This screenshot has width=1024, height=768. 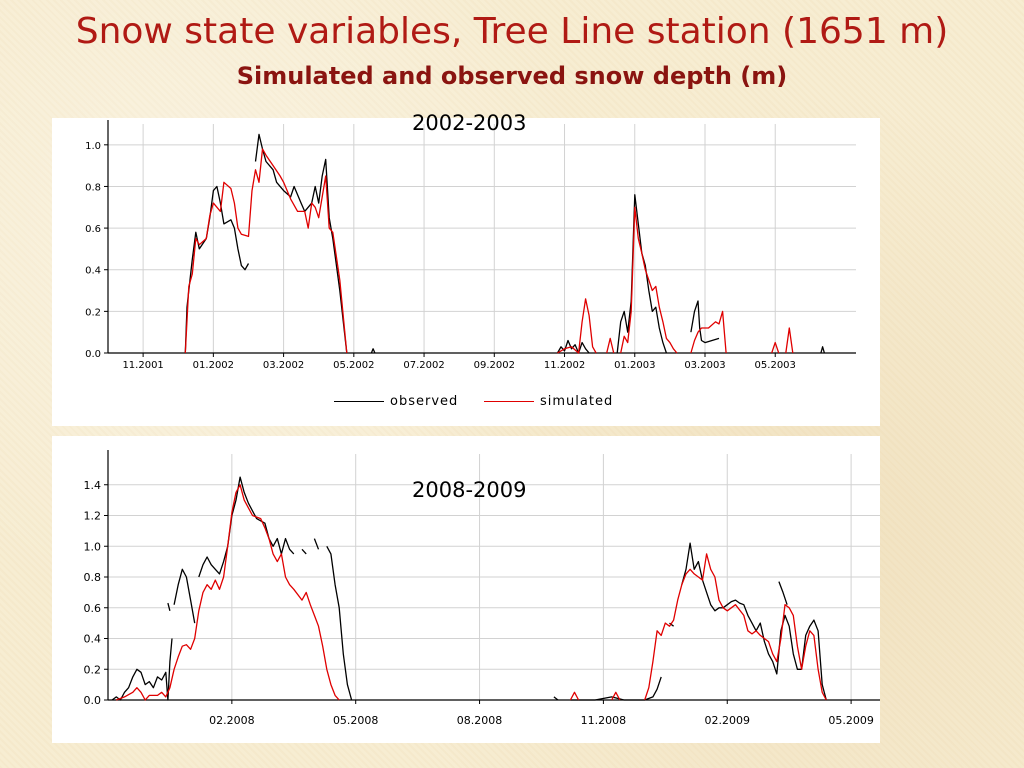 What do you see at coordinates (512, 76) in the screenshot?
I see `slide-subtitle: Simulated and observed snow depth (m)` at bounding box center [512, 76].